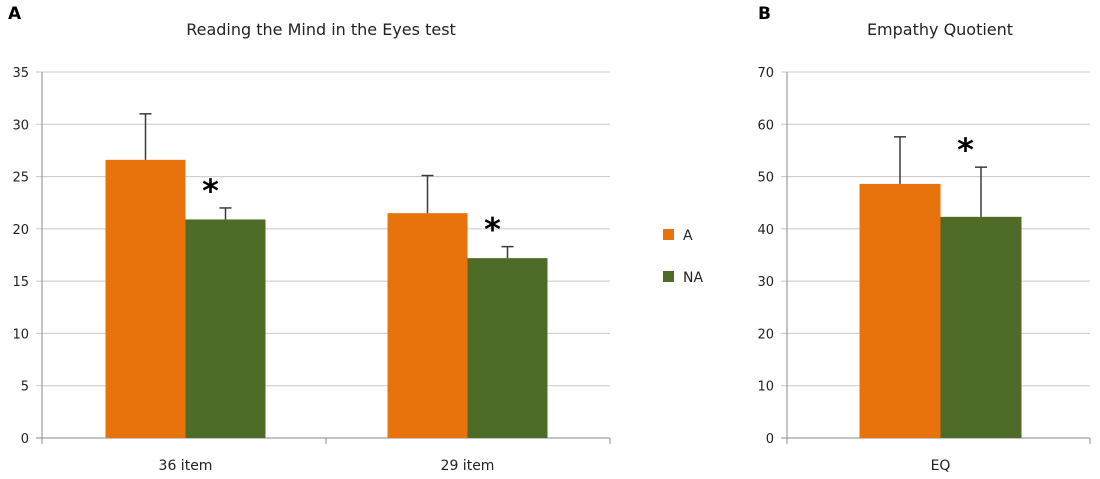 Image resolution: width=1100 pixels, height=479 pixels. I want to click on y-tick-label: 60, so click(765, 125).